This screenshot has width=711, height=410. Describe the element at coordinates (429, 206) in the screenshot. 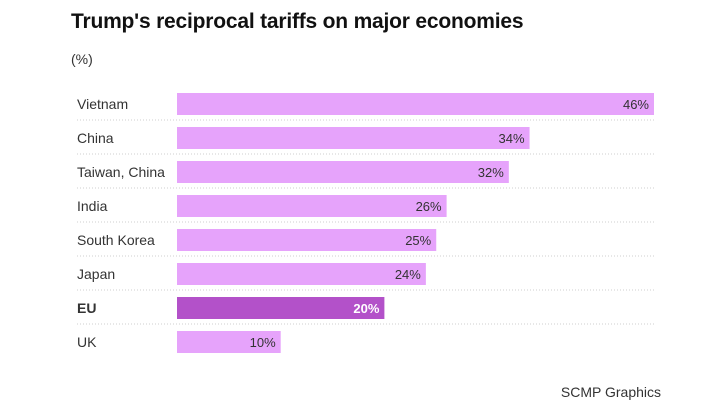

I see `data-label: 26%` at that location.